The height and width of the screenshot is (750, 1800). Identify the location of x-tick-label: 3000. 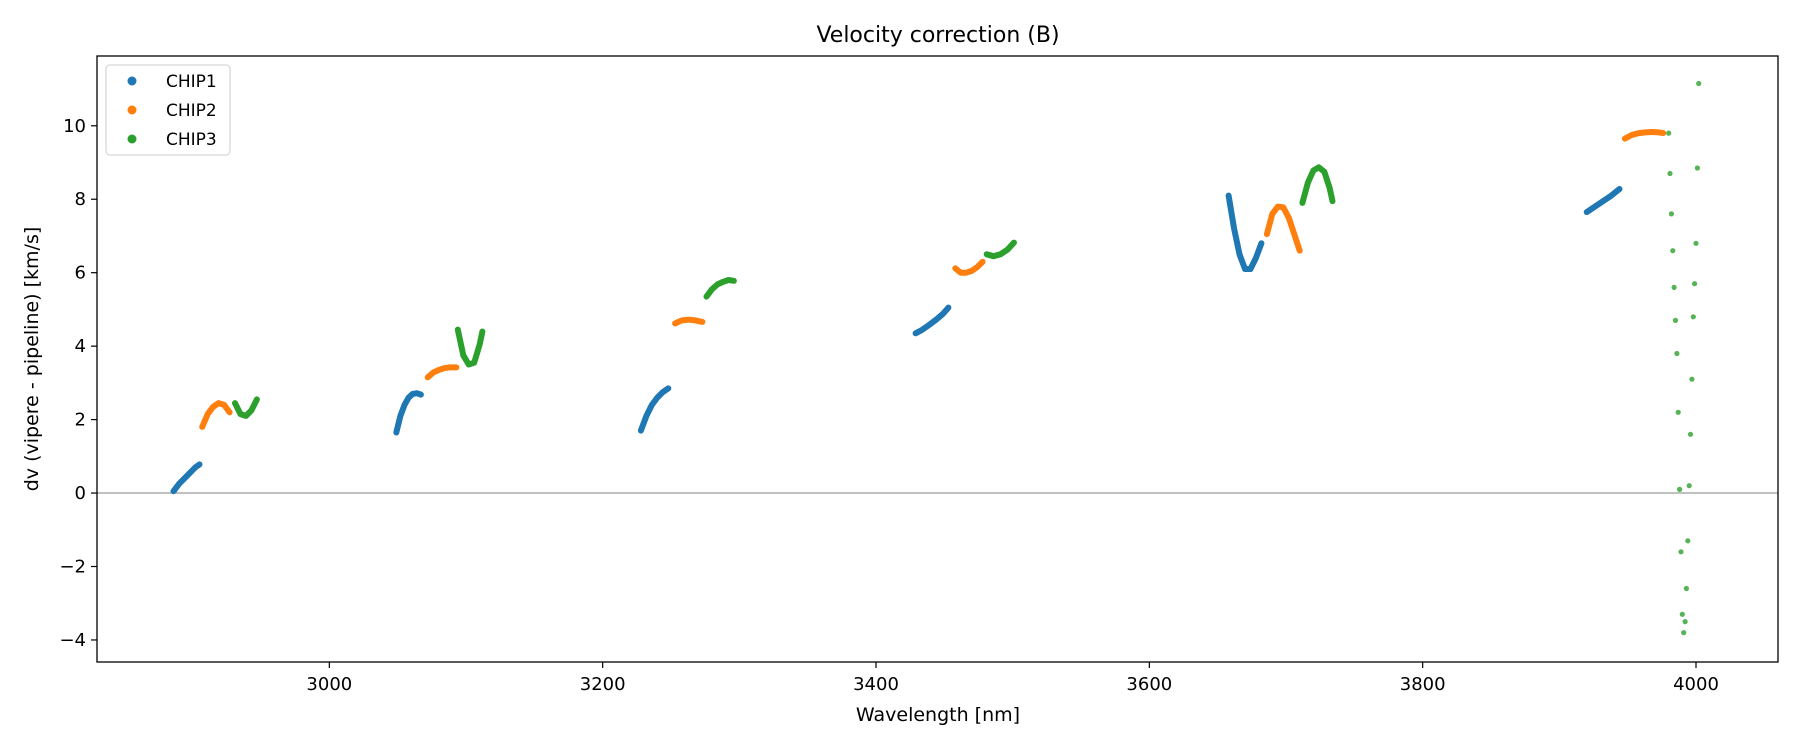
(329, 684).